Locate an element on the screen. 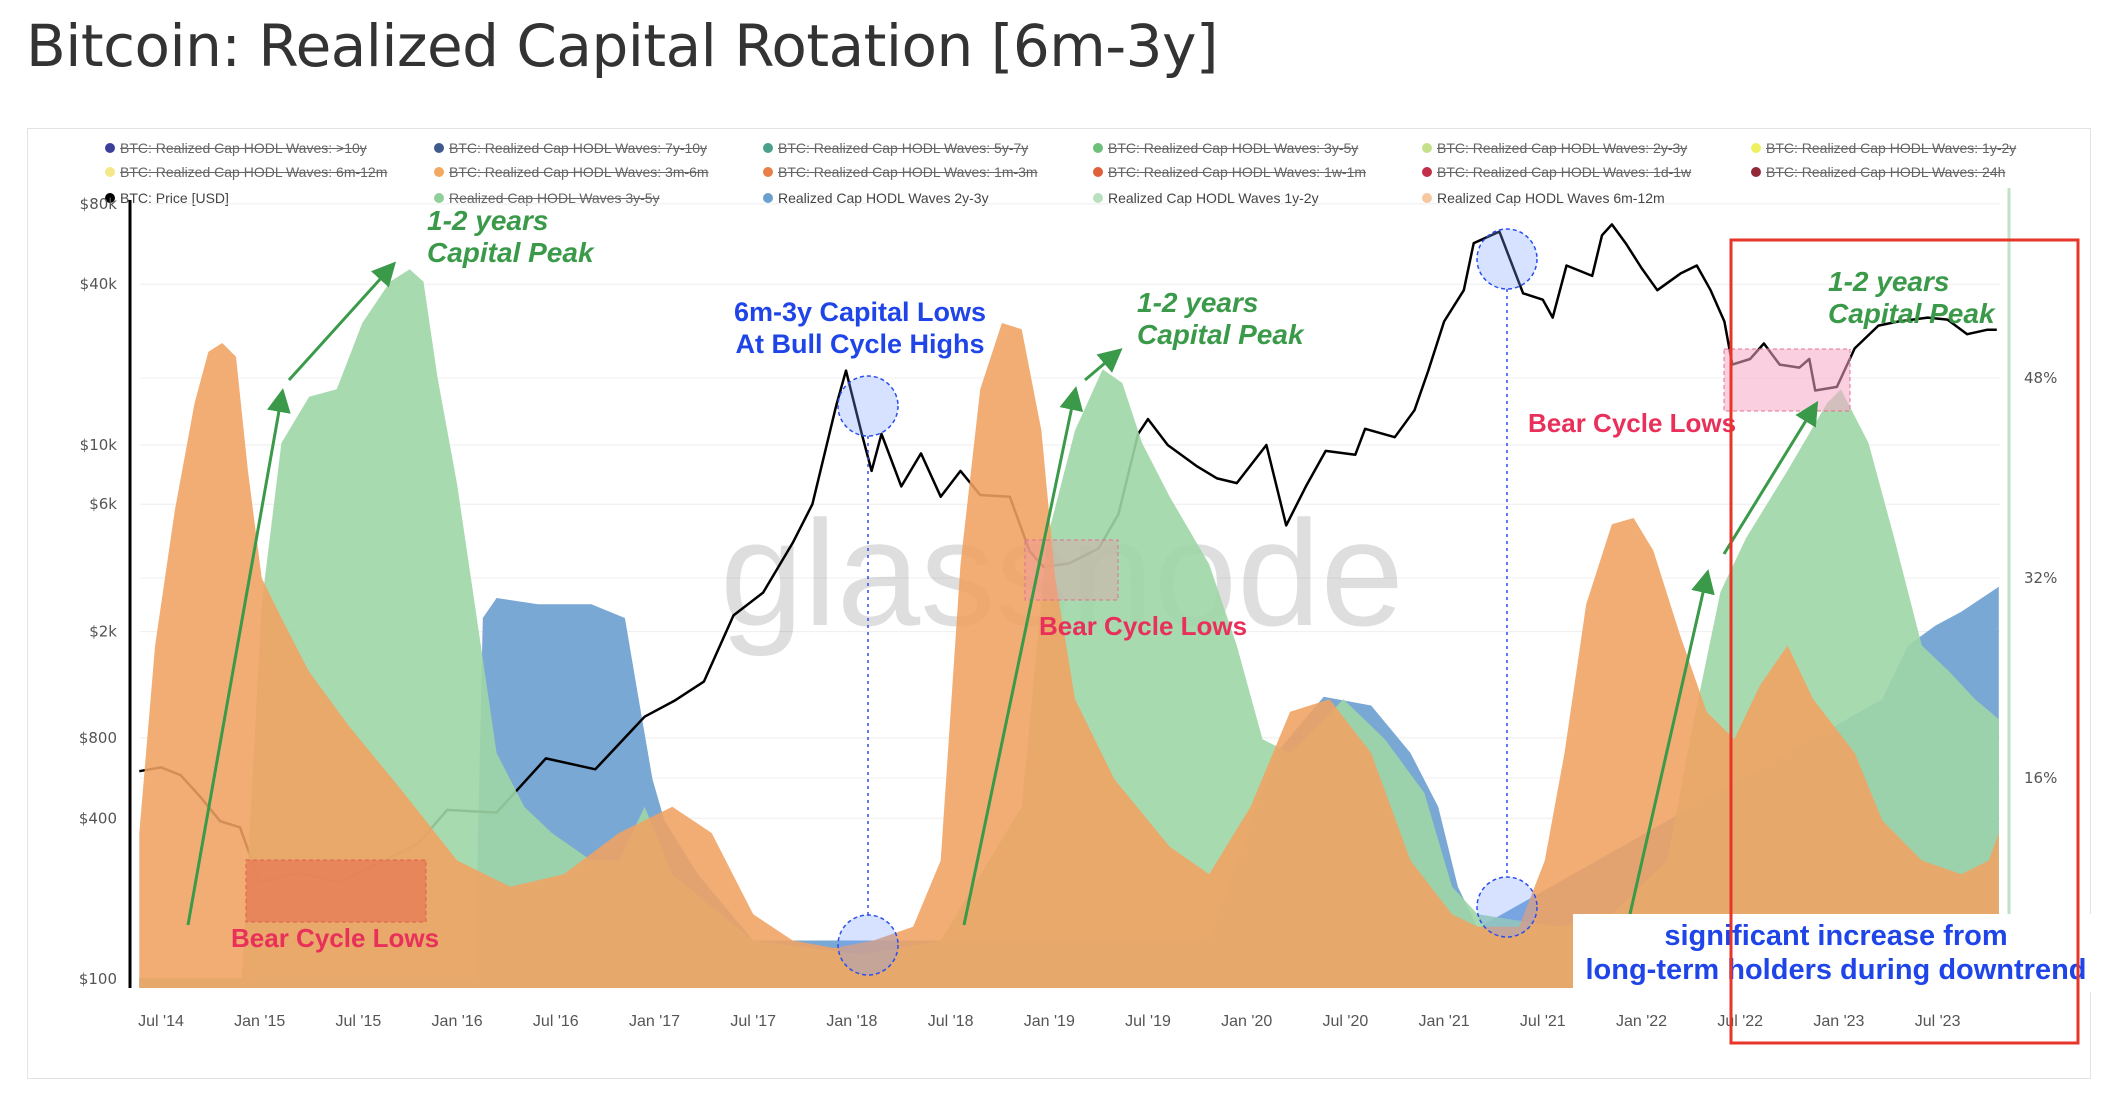  legend-item: BTC: Realized Cap HODL Waves: 6m-12m is located at coordinates (246, 172).